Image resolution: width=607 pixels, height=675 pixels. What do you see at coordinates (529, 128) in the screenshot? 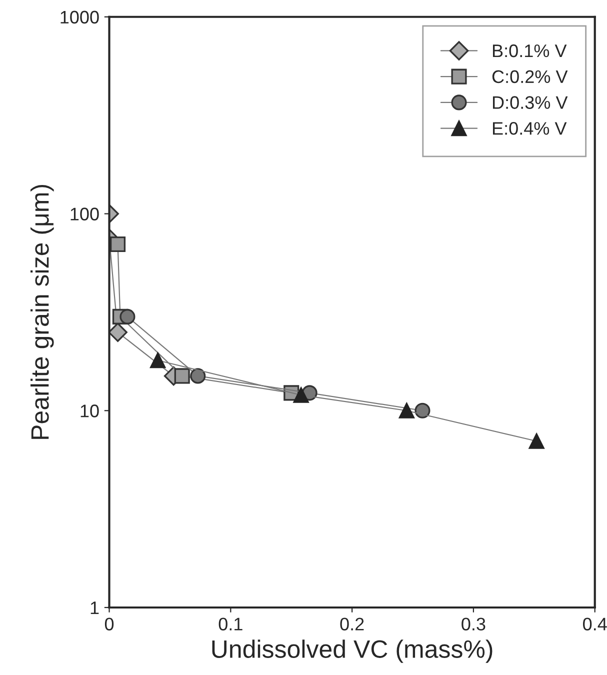
I see `legend-label: E:0.4% V` at bounding box center [529, 128].